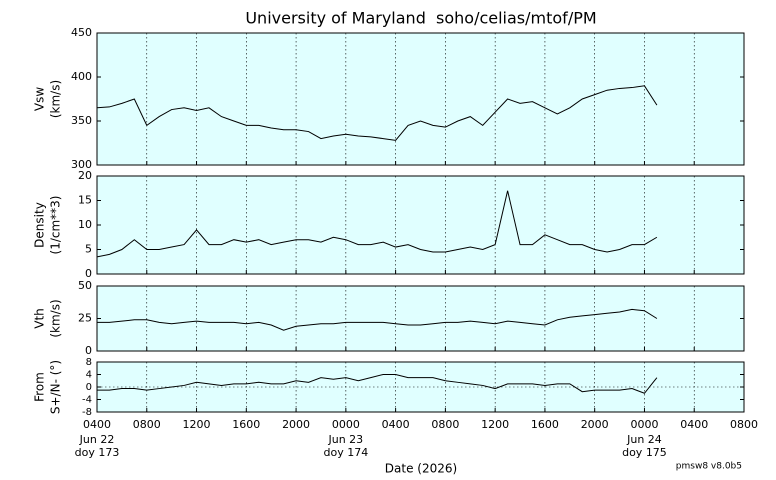 The image size is (776, 480). I want to click on y-tick-label: 4, so click(89, 375).